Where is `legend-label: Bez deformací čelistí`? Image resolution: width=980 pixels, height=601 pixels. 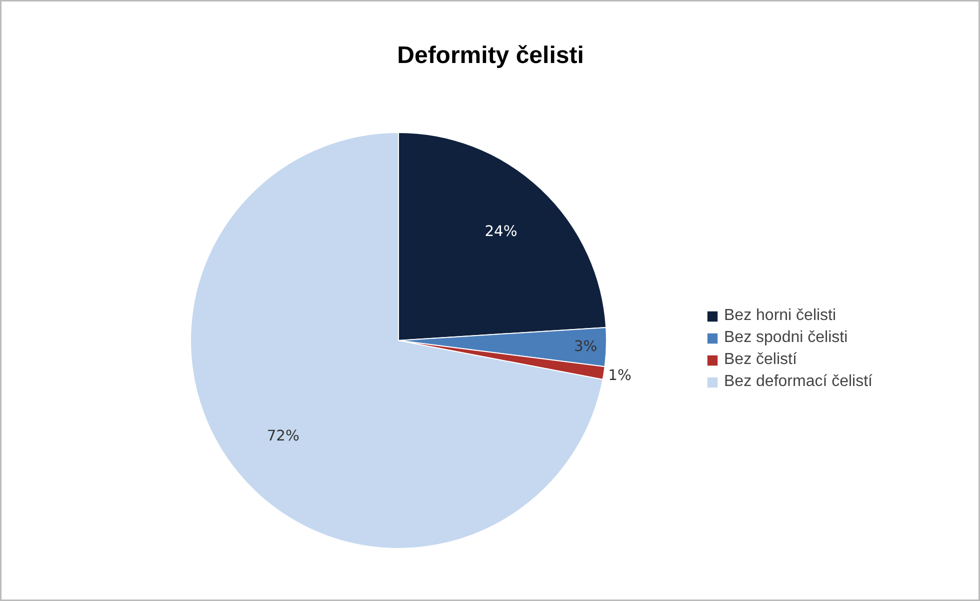
legend-label: Bez deformací čelistí is located at coordinates (798, 382).